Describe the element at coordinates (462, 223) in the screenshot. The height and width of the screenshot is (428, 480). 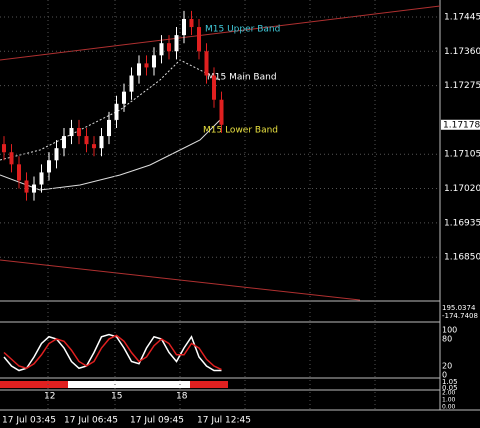
I see `y-tick-label: 1.16935` at that location.